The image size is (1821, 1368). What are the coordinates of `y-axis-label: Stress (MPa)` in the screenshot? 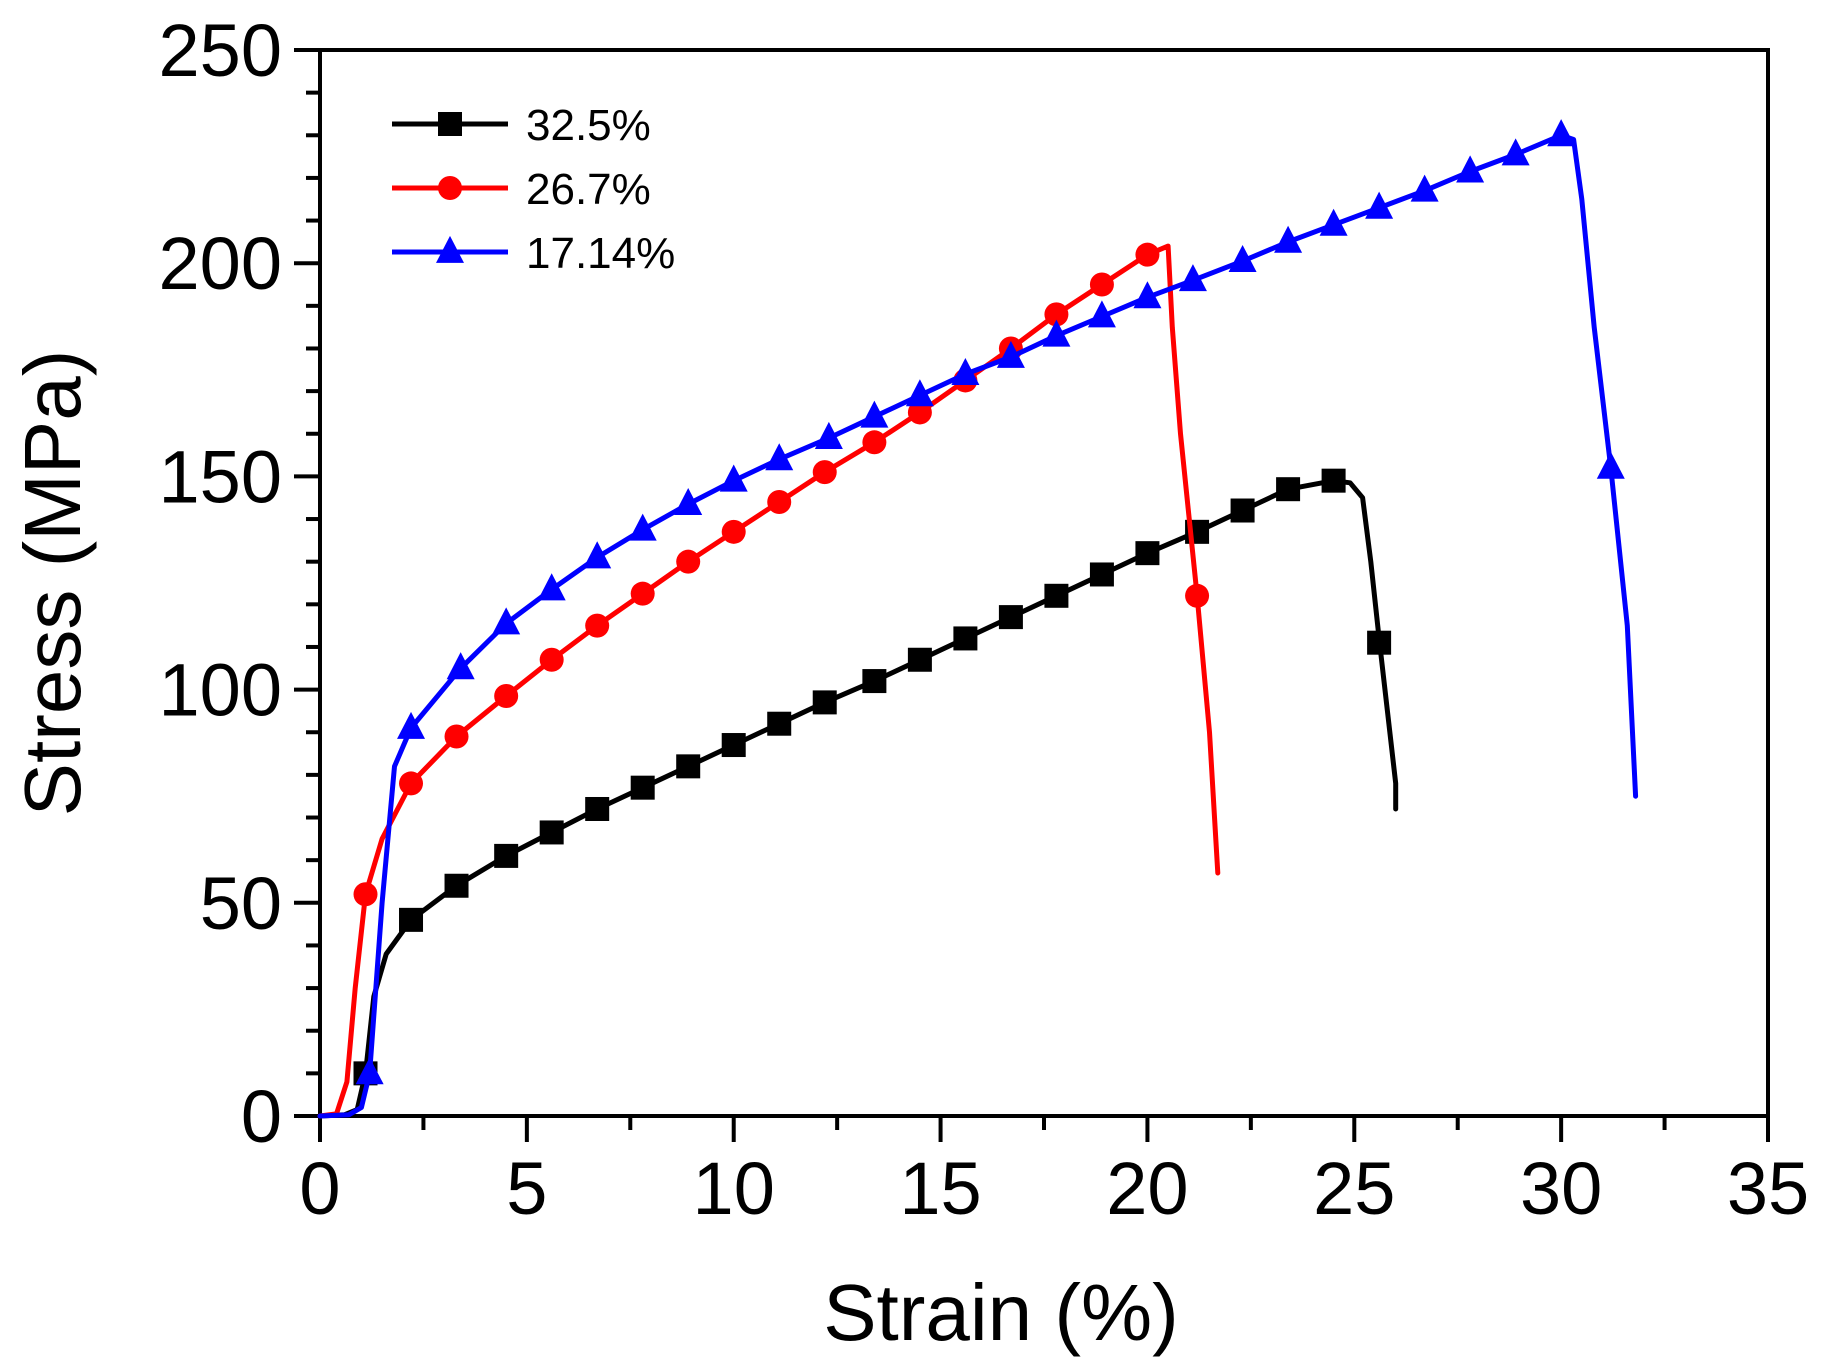 It's located at (52, 583).